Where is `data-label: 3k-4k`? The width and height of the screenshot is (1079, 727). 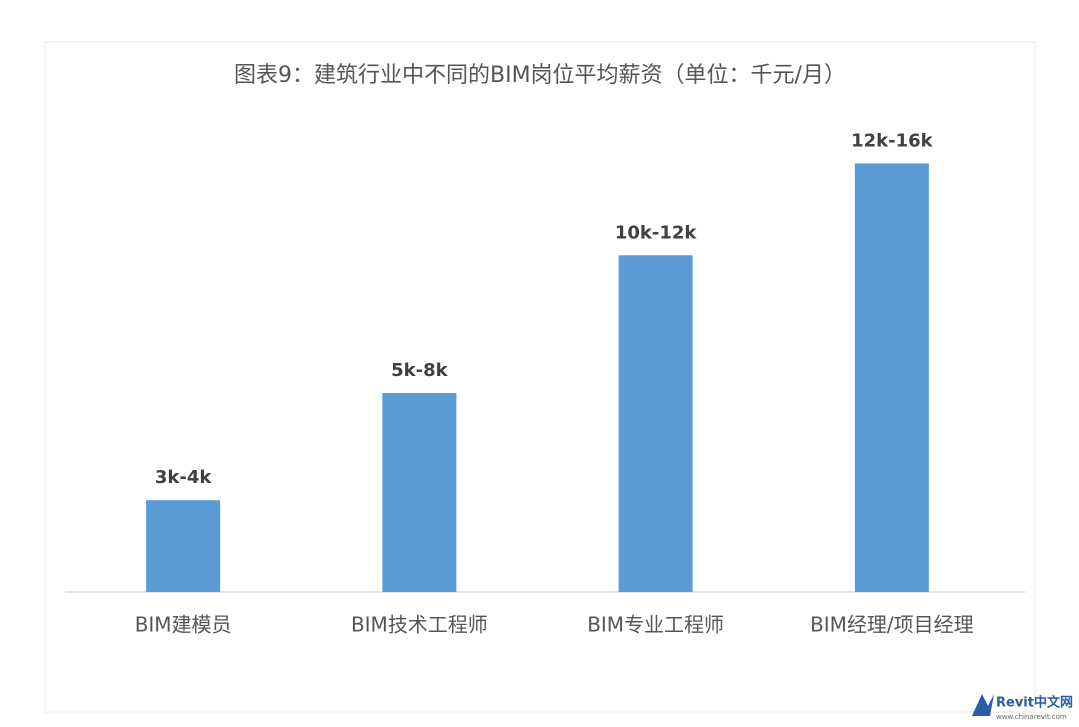 data-label: 3k-4k is located at coordinates (183, 477).